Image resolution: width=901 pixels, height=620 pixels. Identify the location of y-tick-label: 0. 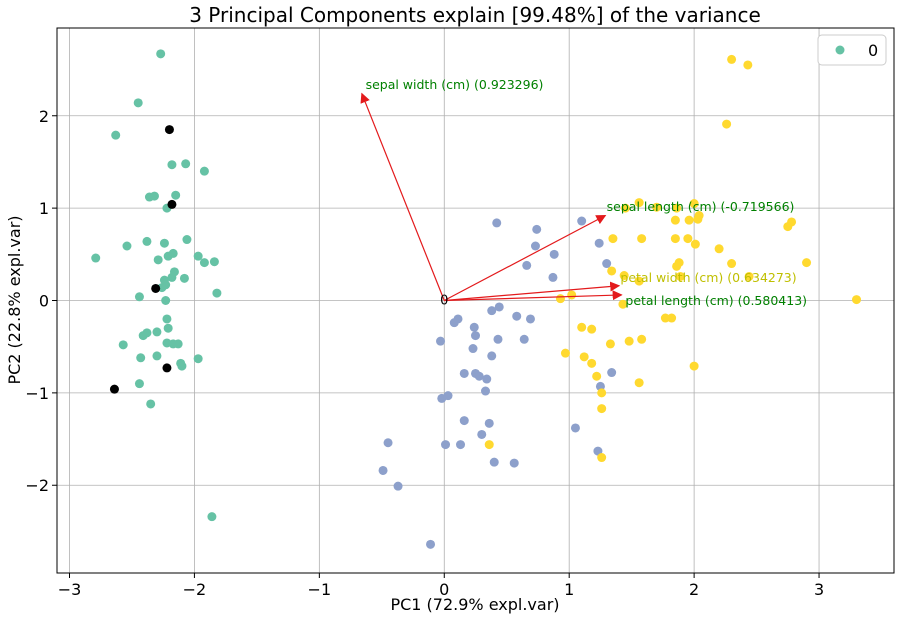
(44, 301).